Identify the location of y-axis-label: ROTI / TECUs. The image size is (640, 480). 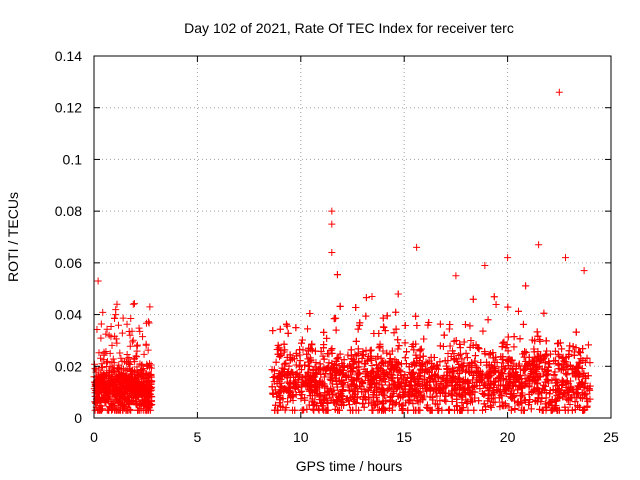
(13, 237).